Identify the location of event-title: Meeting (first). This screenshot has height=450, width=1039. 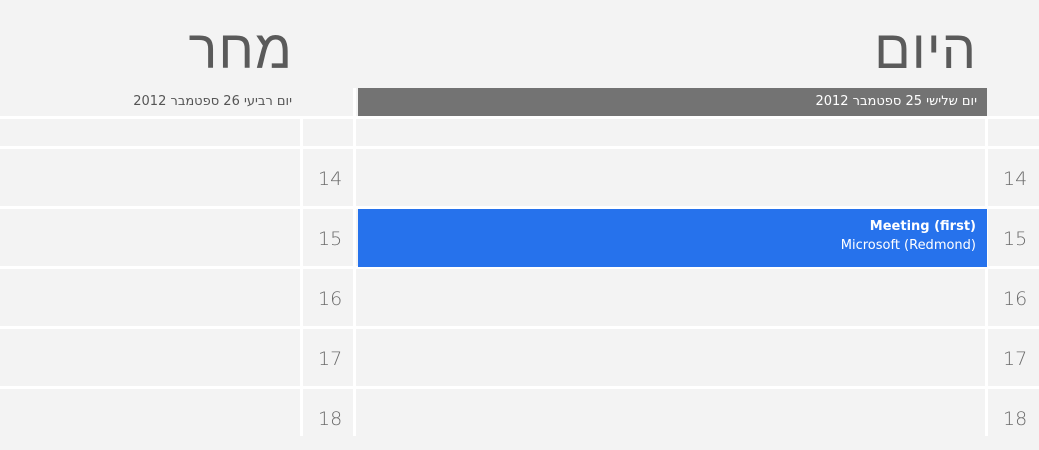
(922, 226).